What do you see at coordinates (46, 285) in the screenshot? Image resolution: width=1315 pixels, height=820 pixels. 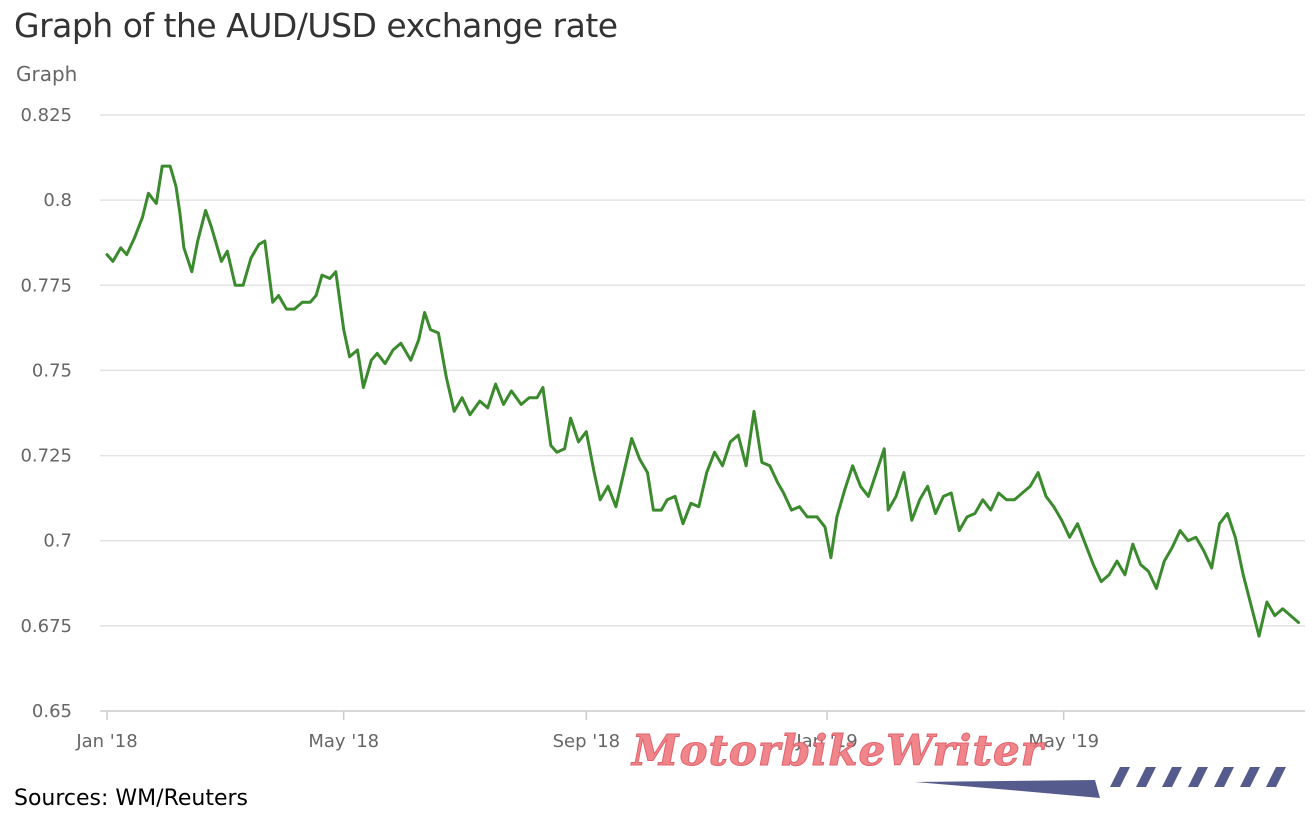 I see `y-tick-label: 0.775` at bounding box center [46, 285].